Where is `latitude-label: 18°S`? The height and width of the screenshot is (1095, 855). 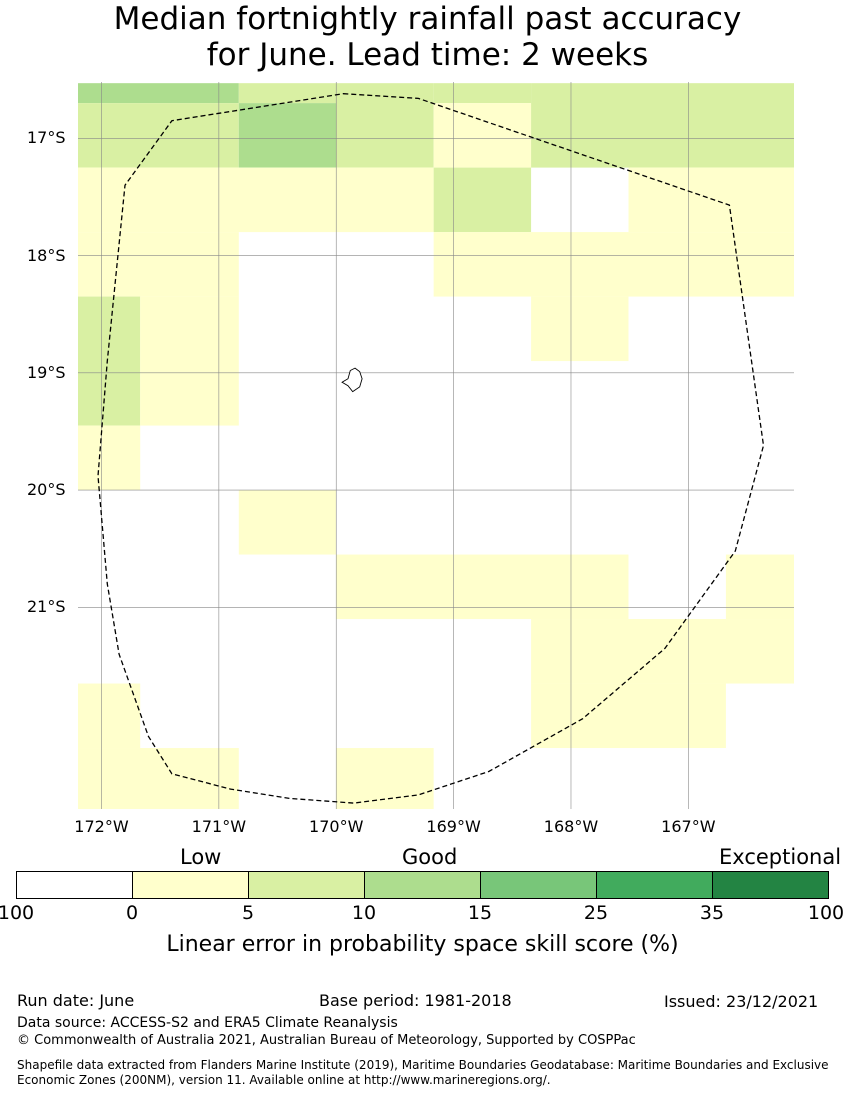 latitude-label: 18°S is located at coordinates (46, 255).